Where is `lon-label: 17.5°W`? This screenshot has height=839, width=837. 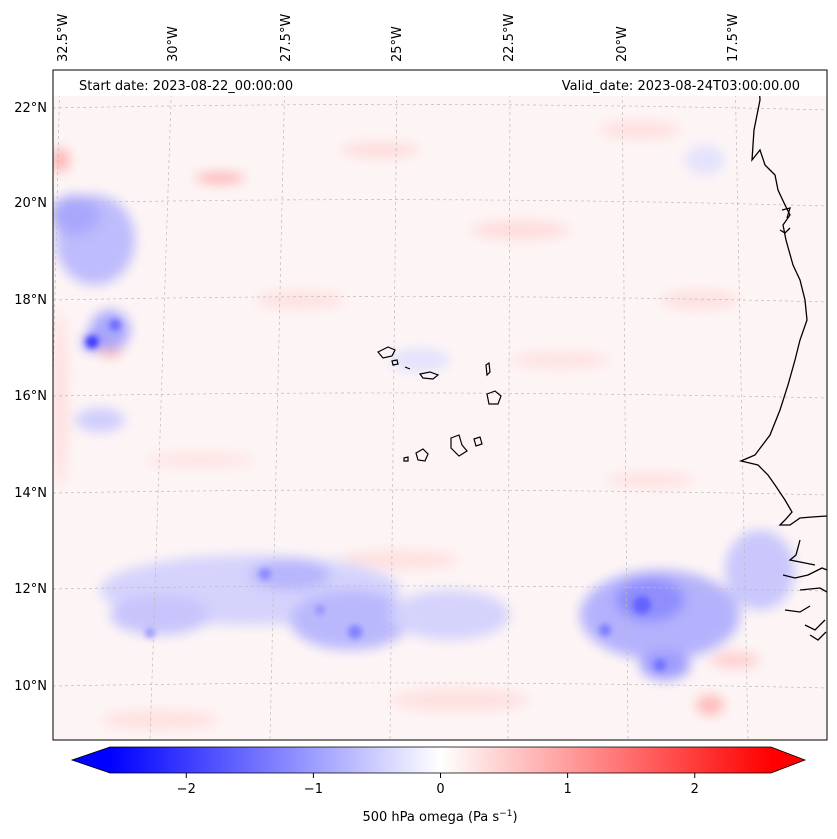 lon-label: 17.5°W is located at coordinates (733, 38).